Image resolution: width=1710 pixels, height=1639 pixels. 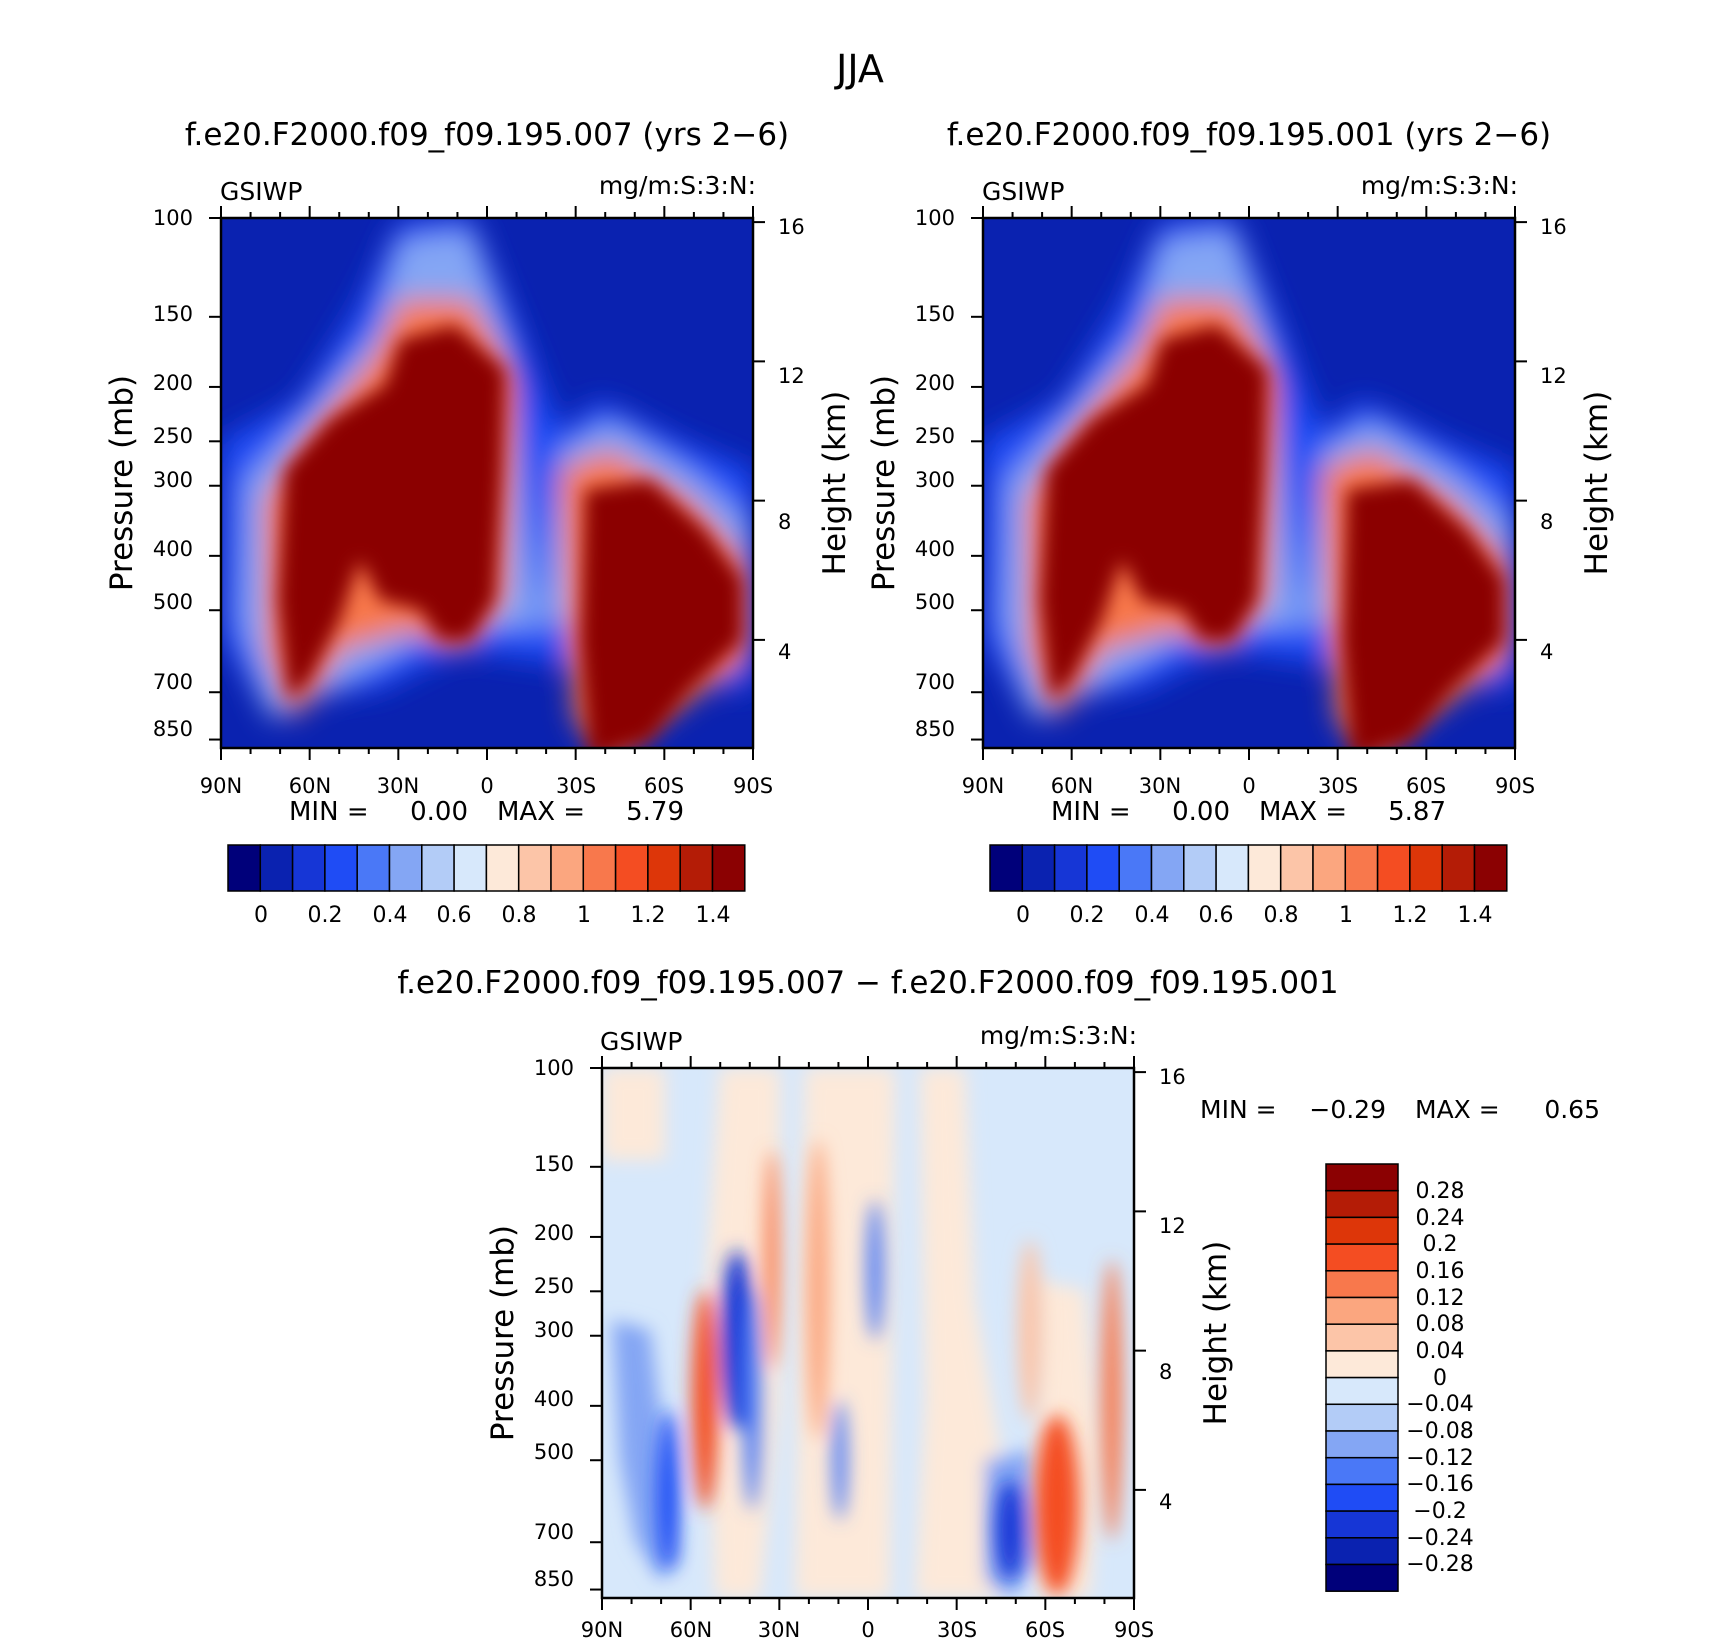 What do you see at coordinates (487, 135) in the screenshot?
I see `panel-1-title: f.e20.F2000.f09_f09.195.007 (yrs 2−6)` at bounding box center [487, 135].